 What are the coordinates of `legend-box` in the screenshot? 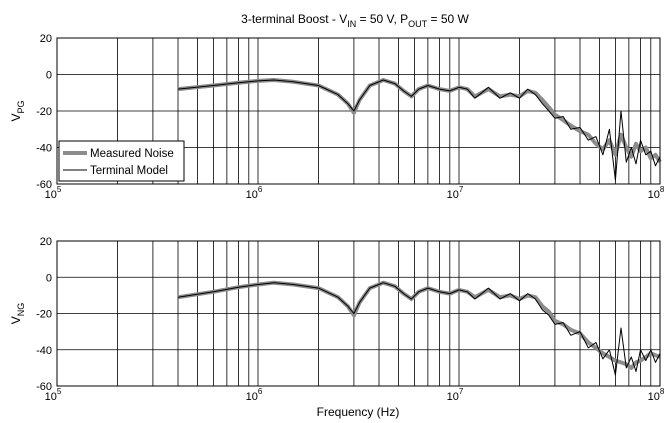 It's located at (121, 161).